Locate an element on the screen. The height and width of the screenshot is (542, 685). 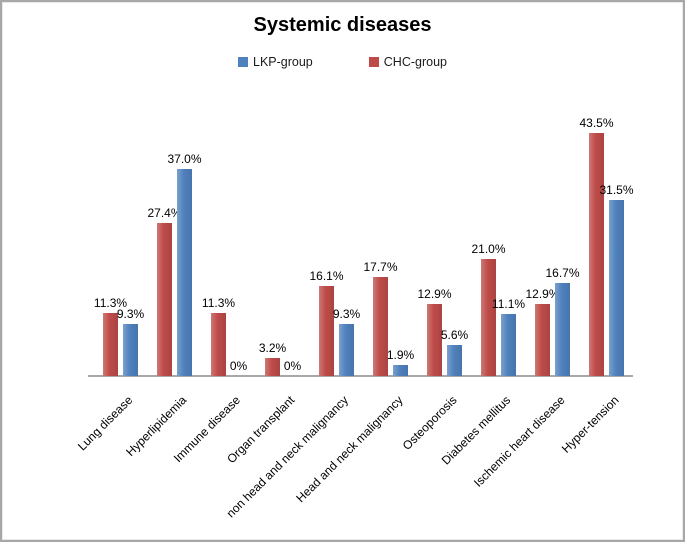
value-label-lkp: 5.6% is located at coordinates (454, 335).